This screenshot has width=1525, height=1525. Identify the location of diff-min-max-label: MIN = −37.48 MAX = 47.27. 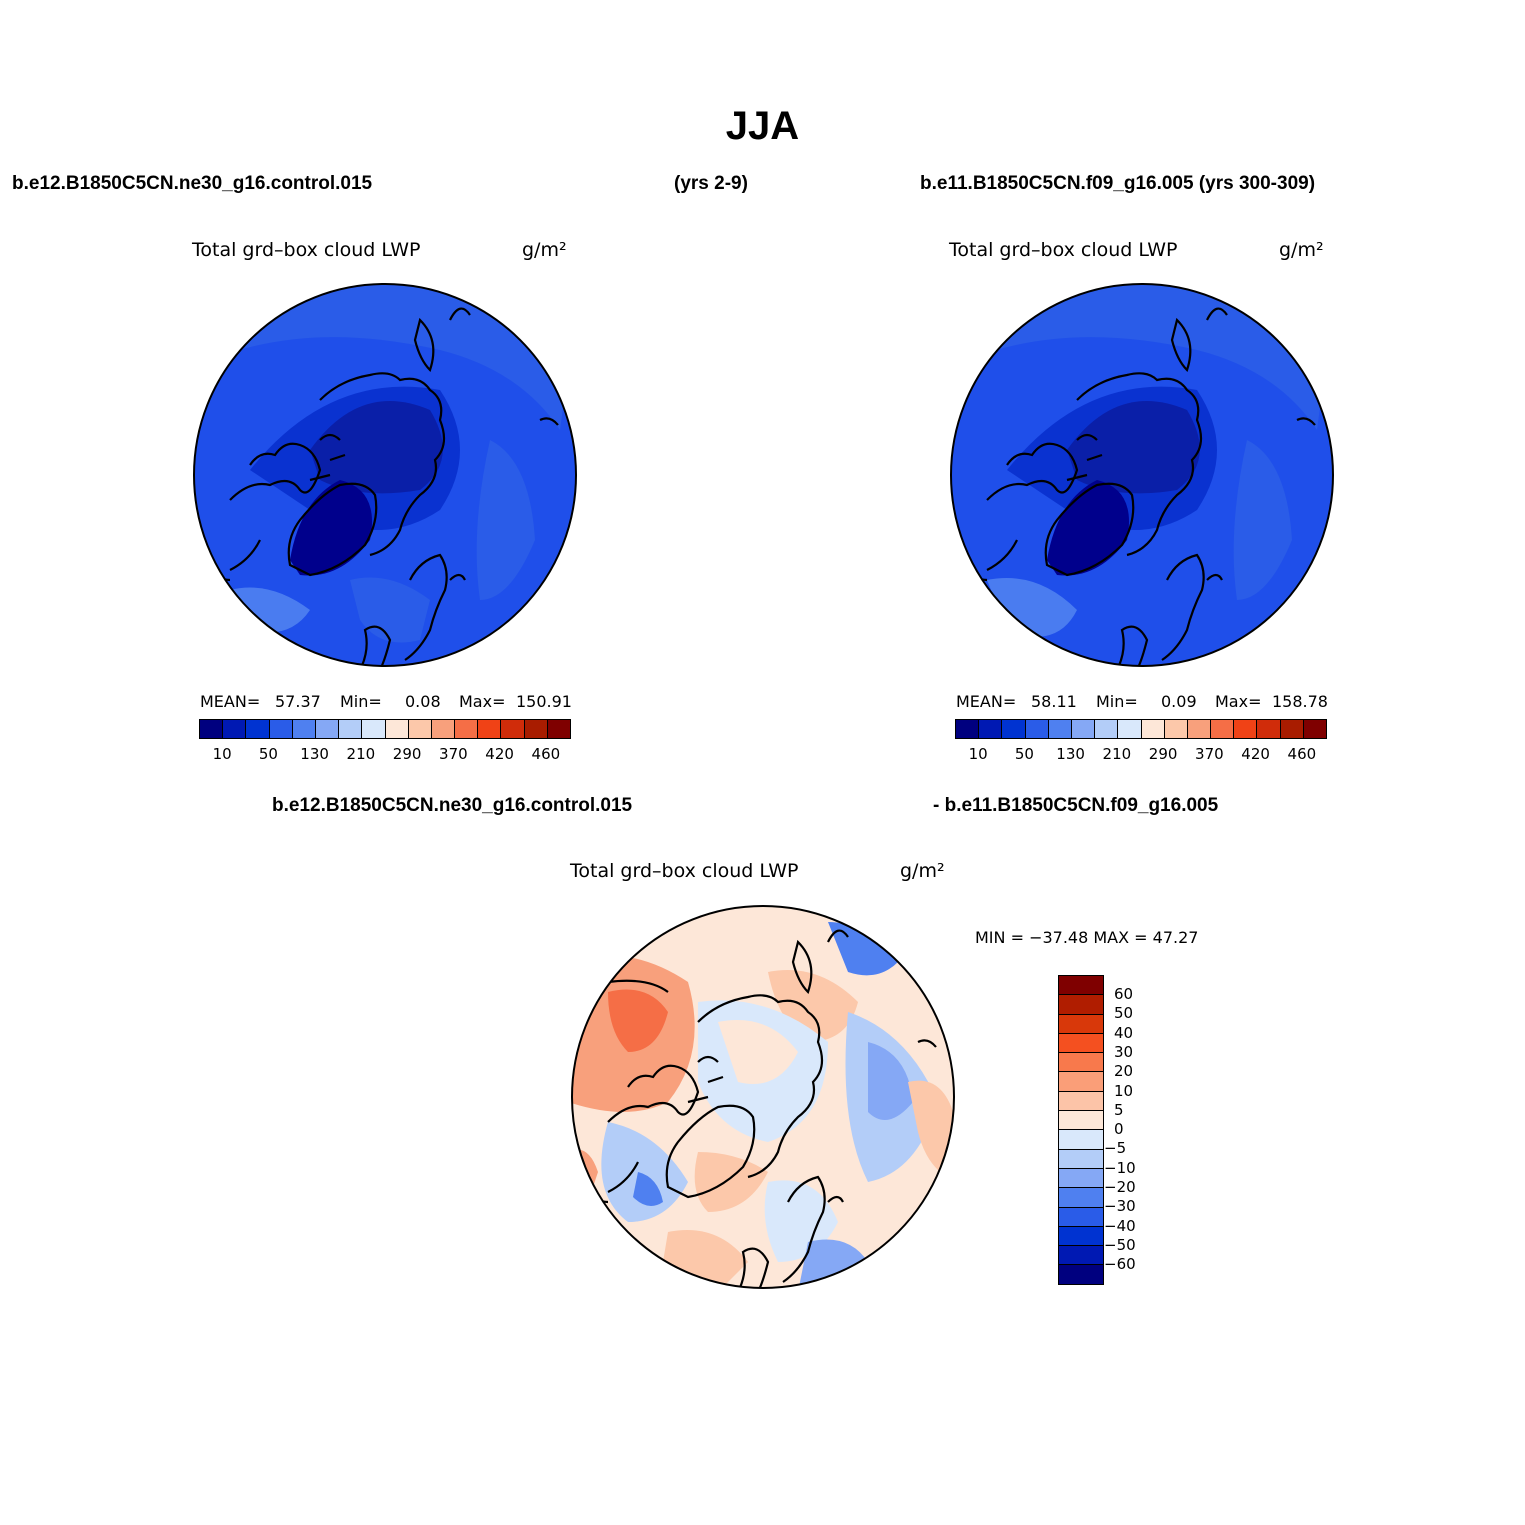
(1087, 937).